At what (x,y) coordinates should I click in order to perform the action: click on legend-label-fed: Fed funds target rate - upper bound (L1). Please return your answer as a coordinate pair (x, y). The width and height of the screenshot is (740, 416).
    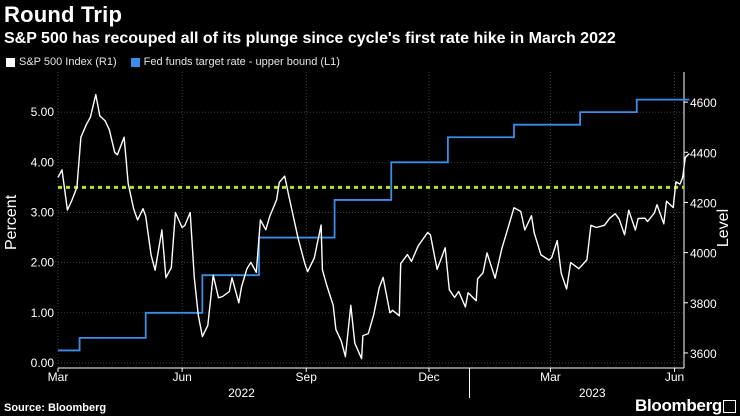
    Looking at the image, I should click on (241, 62).